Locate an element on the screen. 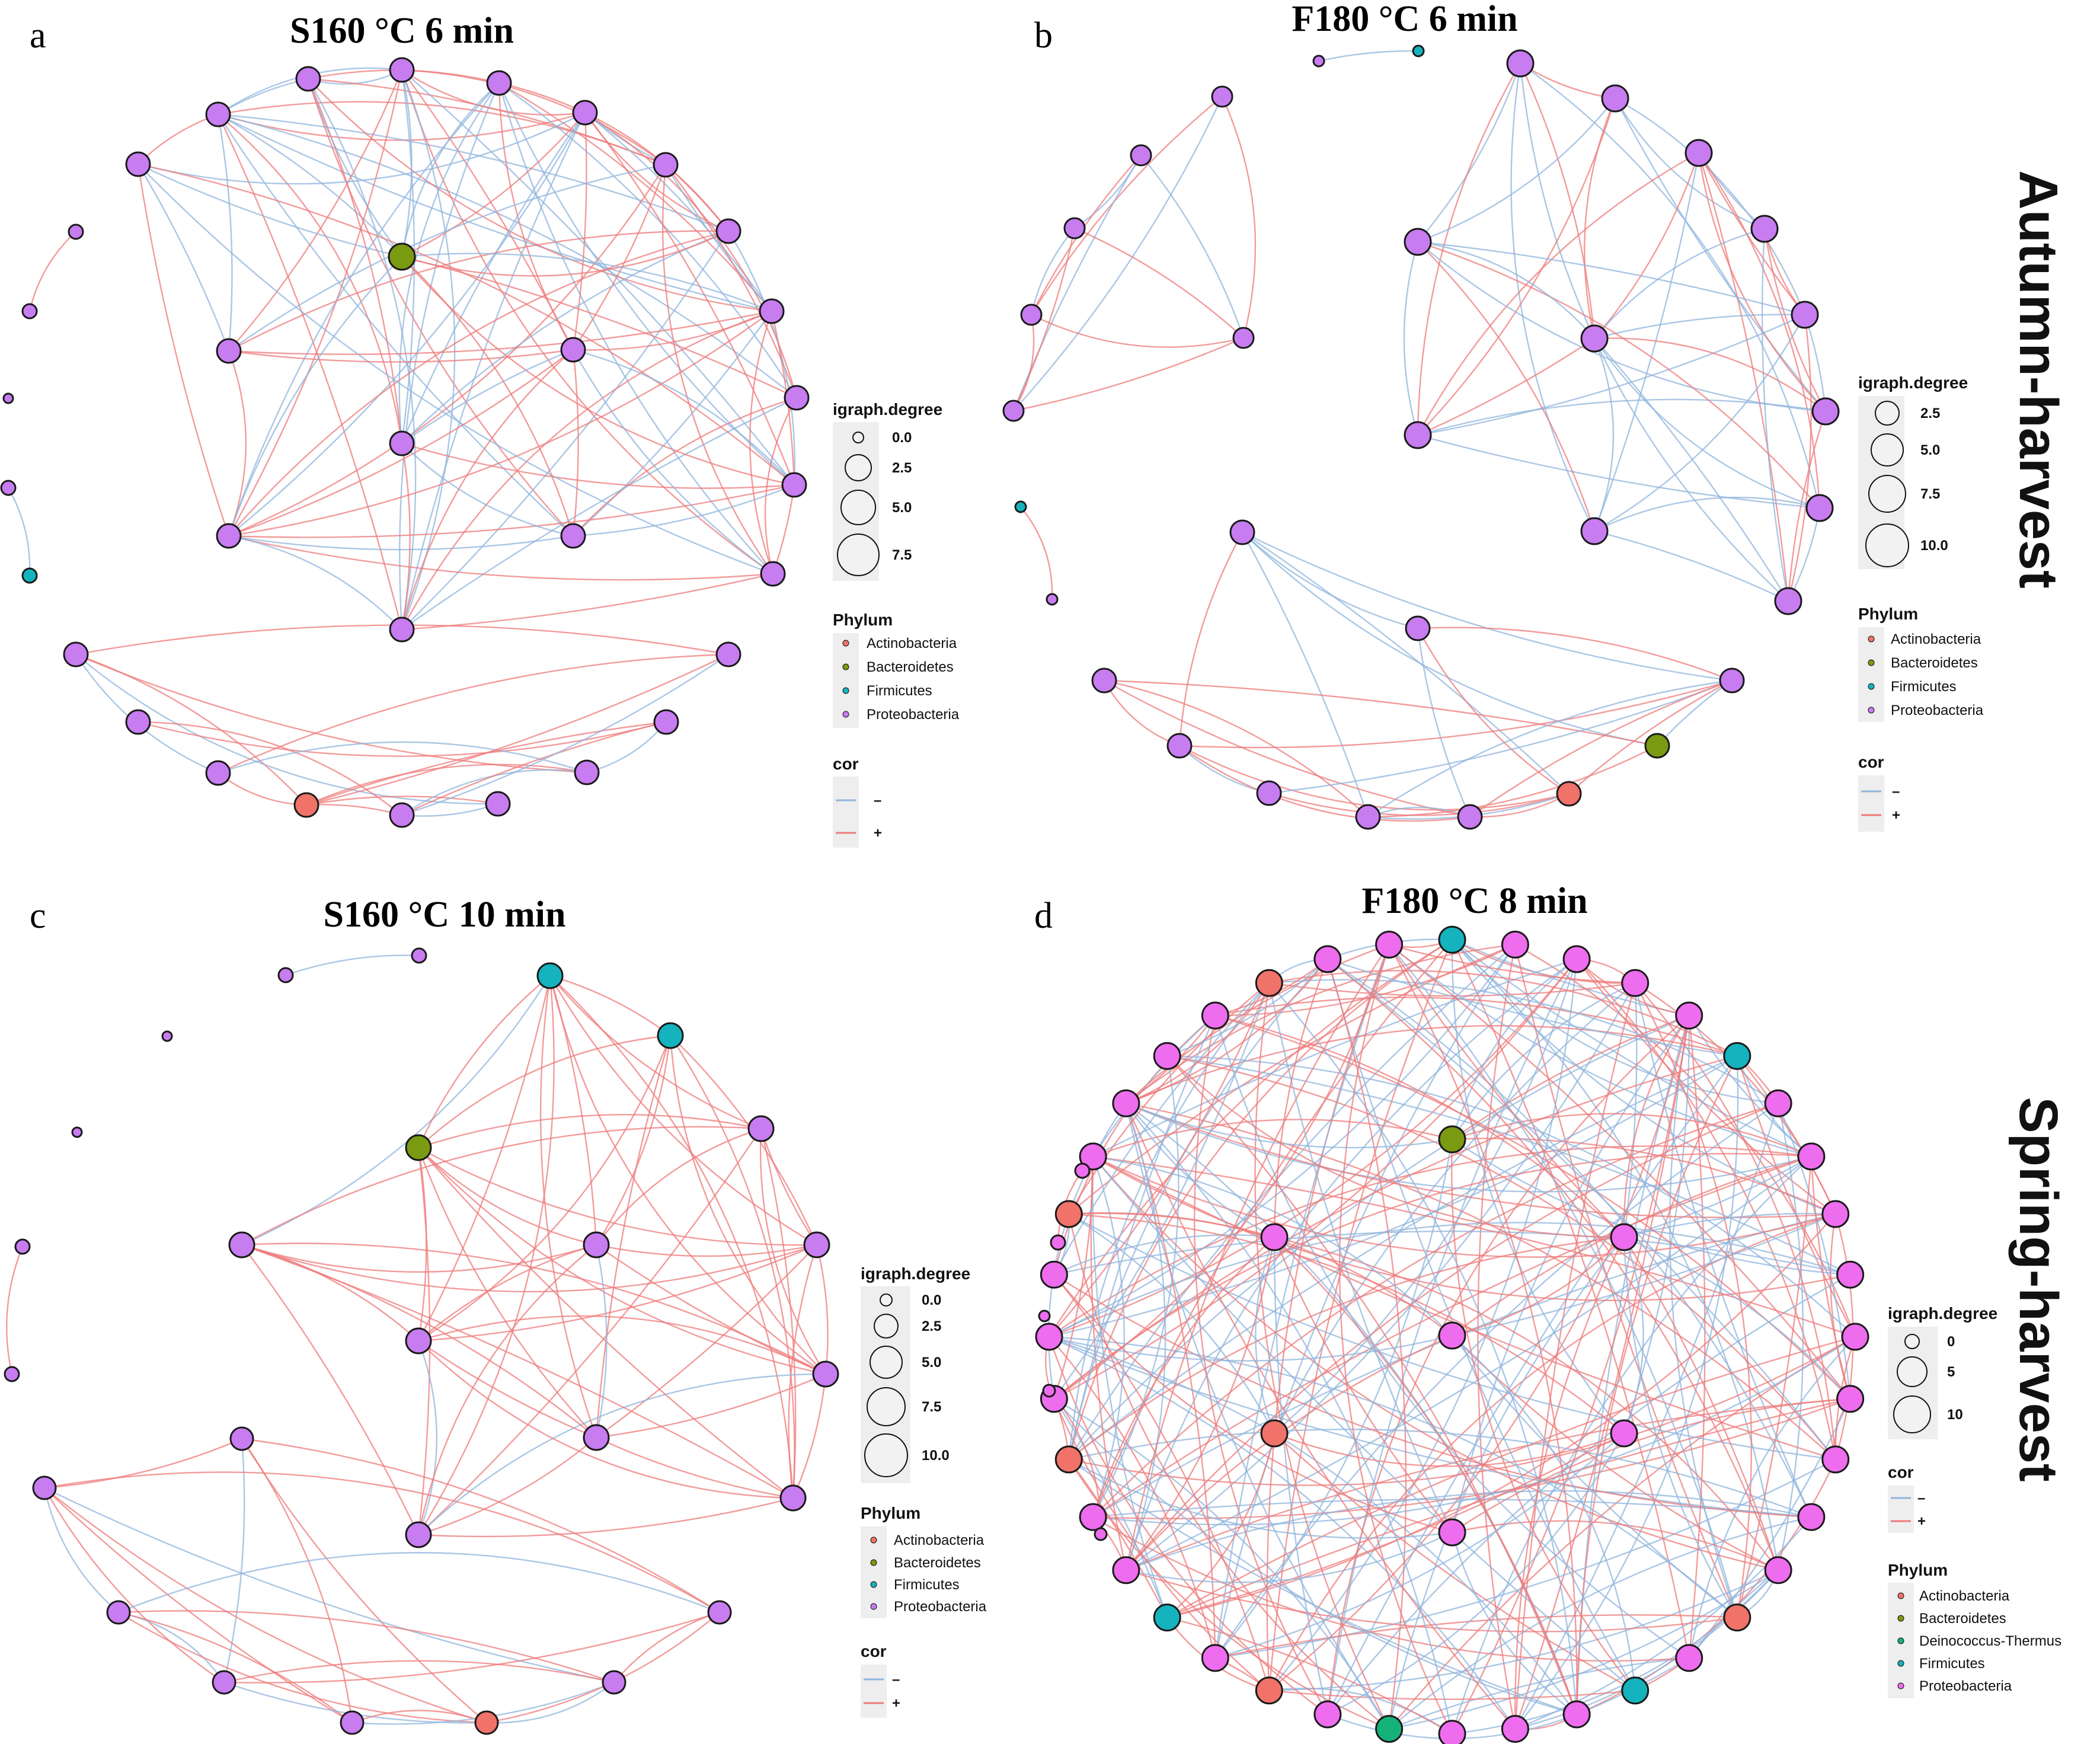  panel-c-pair-top-node is located at coordinates (285, 975).